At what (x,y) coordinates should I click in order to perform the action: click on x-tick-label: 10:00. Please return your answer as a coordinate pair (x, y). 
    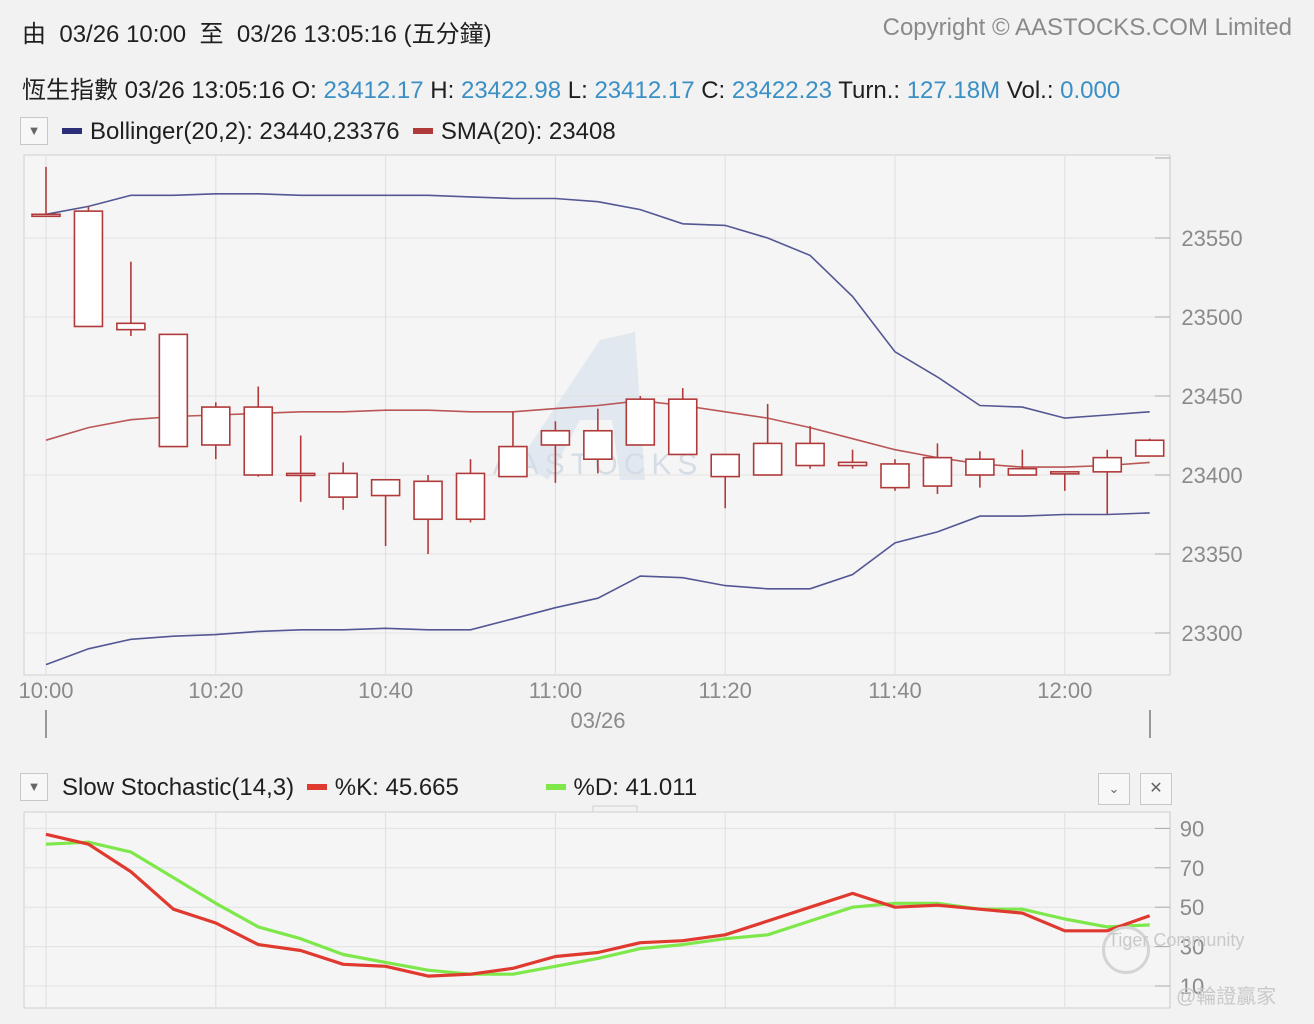
    Looking at the image, I should click on (45, 690).